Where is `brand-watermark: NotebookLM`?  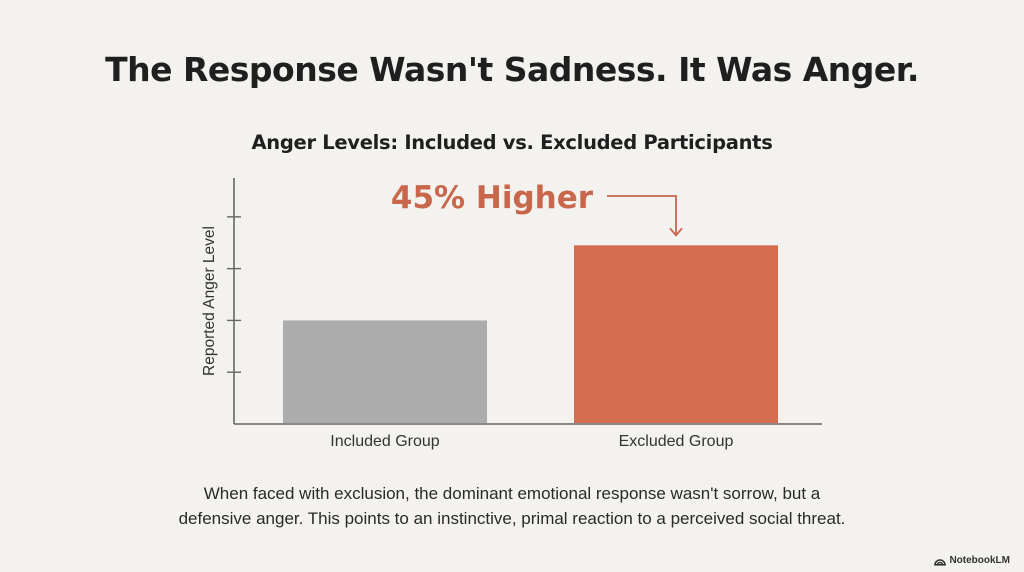
brand-watermark: NotebookLM is located at coordinates (972, 560).